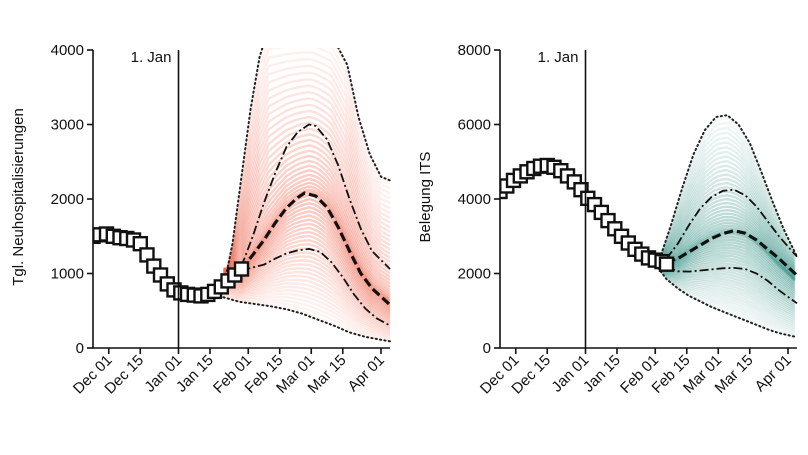  Describe the element at coordinates (474, 50) in the screenshot. I see `y-tick-label: 8000` at that location.